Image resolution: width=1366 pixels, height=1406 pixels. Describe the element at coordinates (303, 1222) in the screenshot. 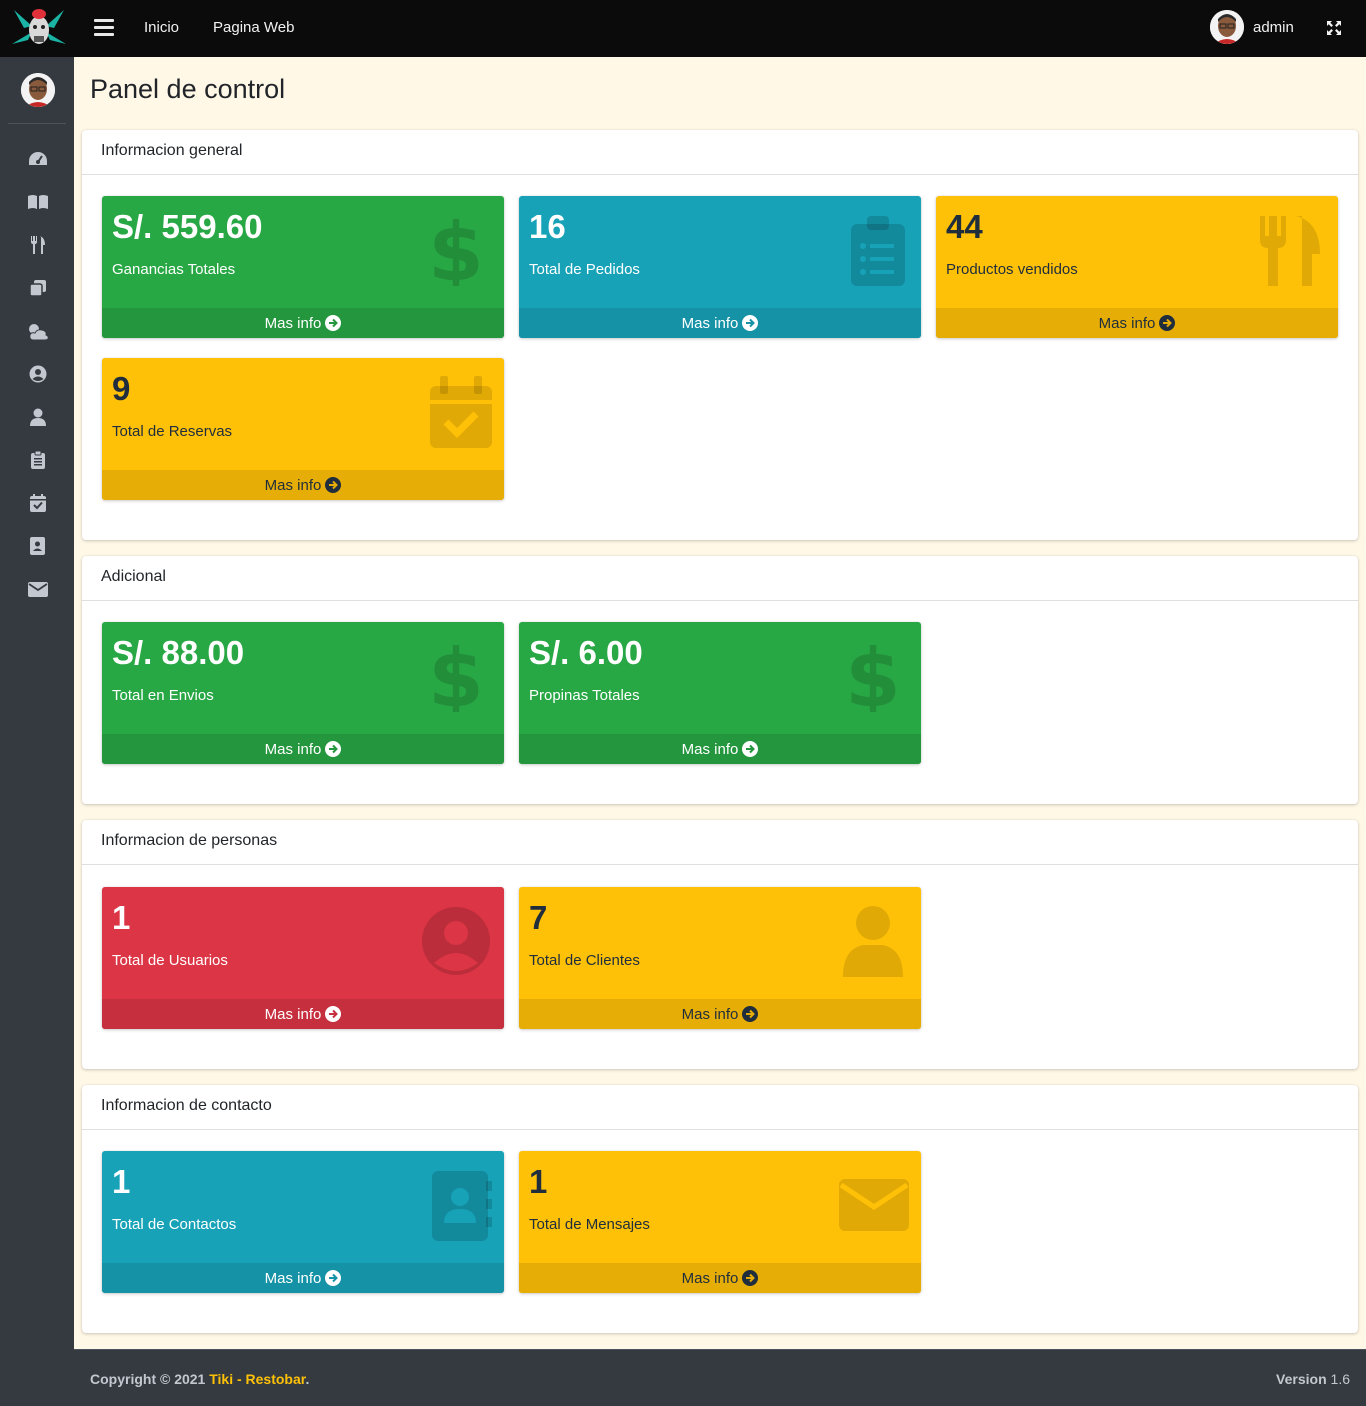

I see `stat-box-contactos: 1 Total de Contactos Mas info` at that location.